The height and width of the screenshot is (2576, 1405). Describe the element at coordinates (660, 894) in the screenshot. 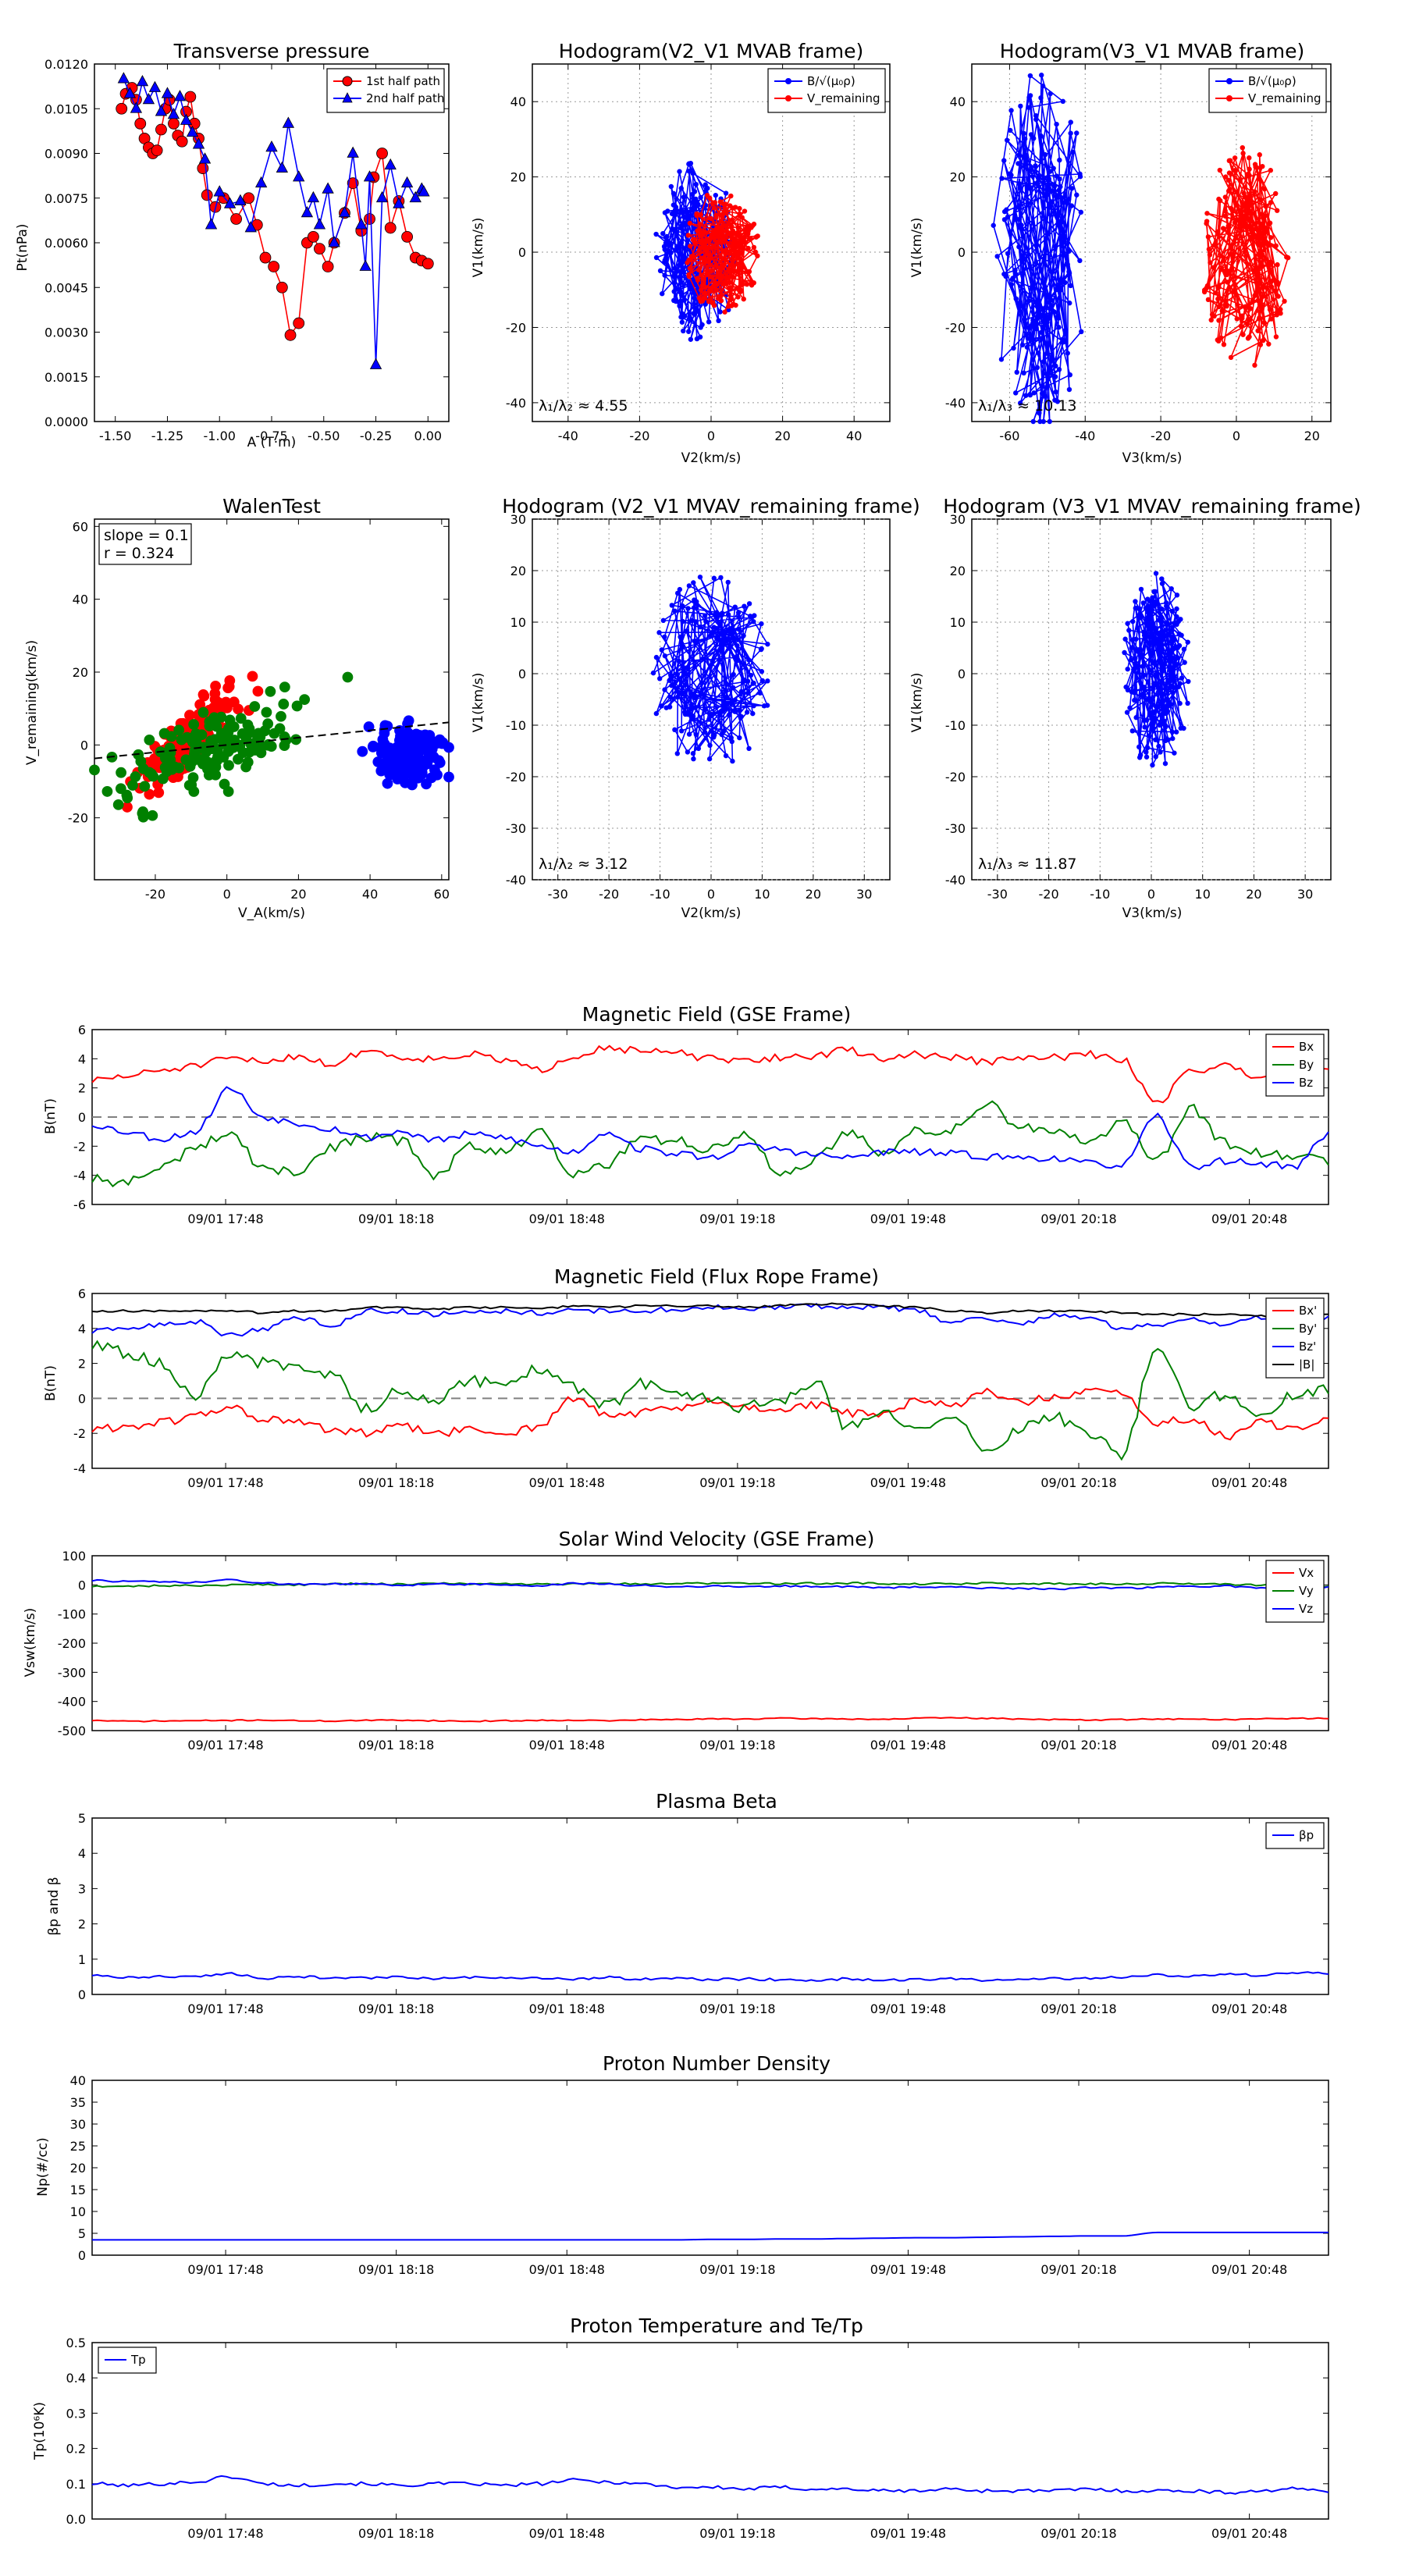

I see `x-tick-label: -10` at that location.